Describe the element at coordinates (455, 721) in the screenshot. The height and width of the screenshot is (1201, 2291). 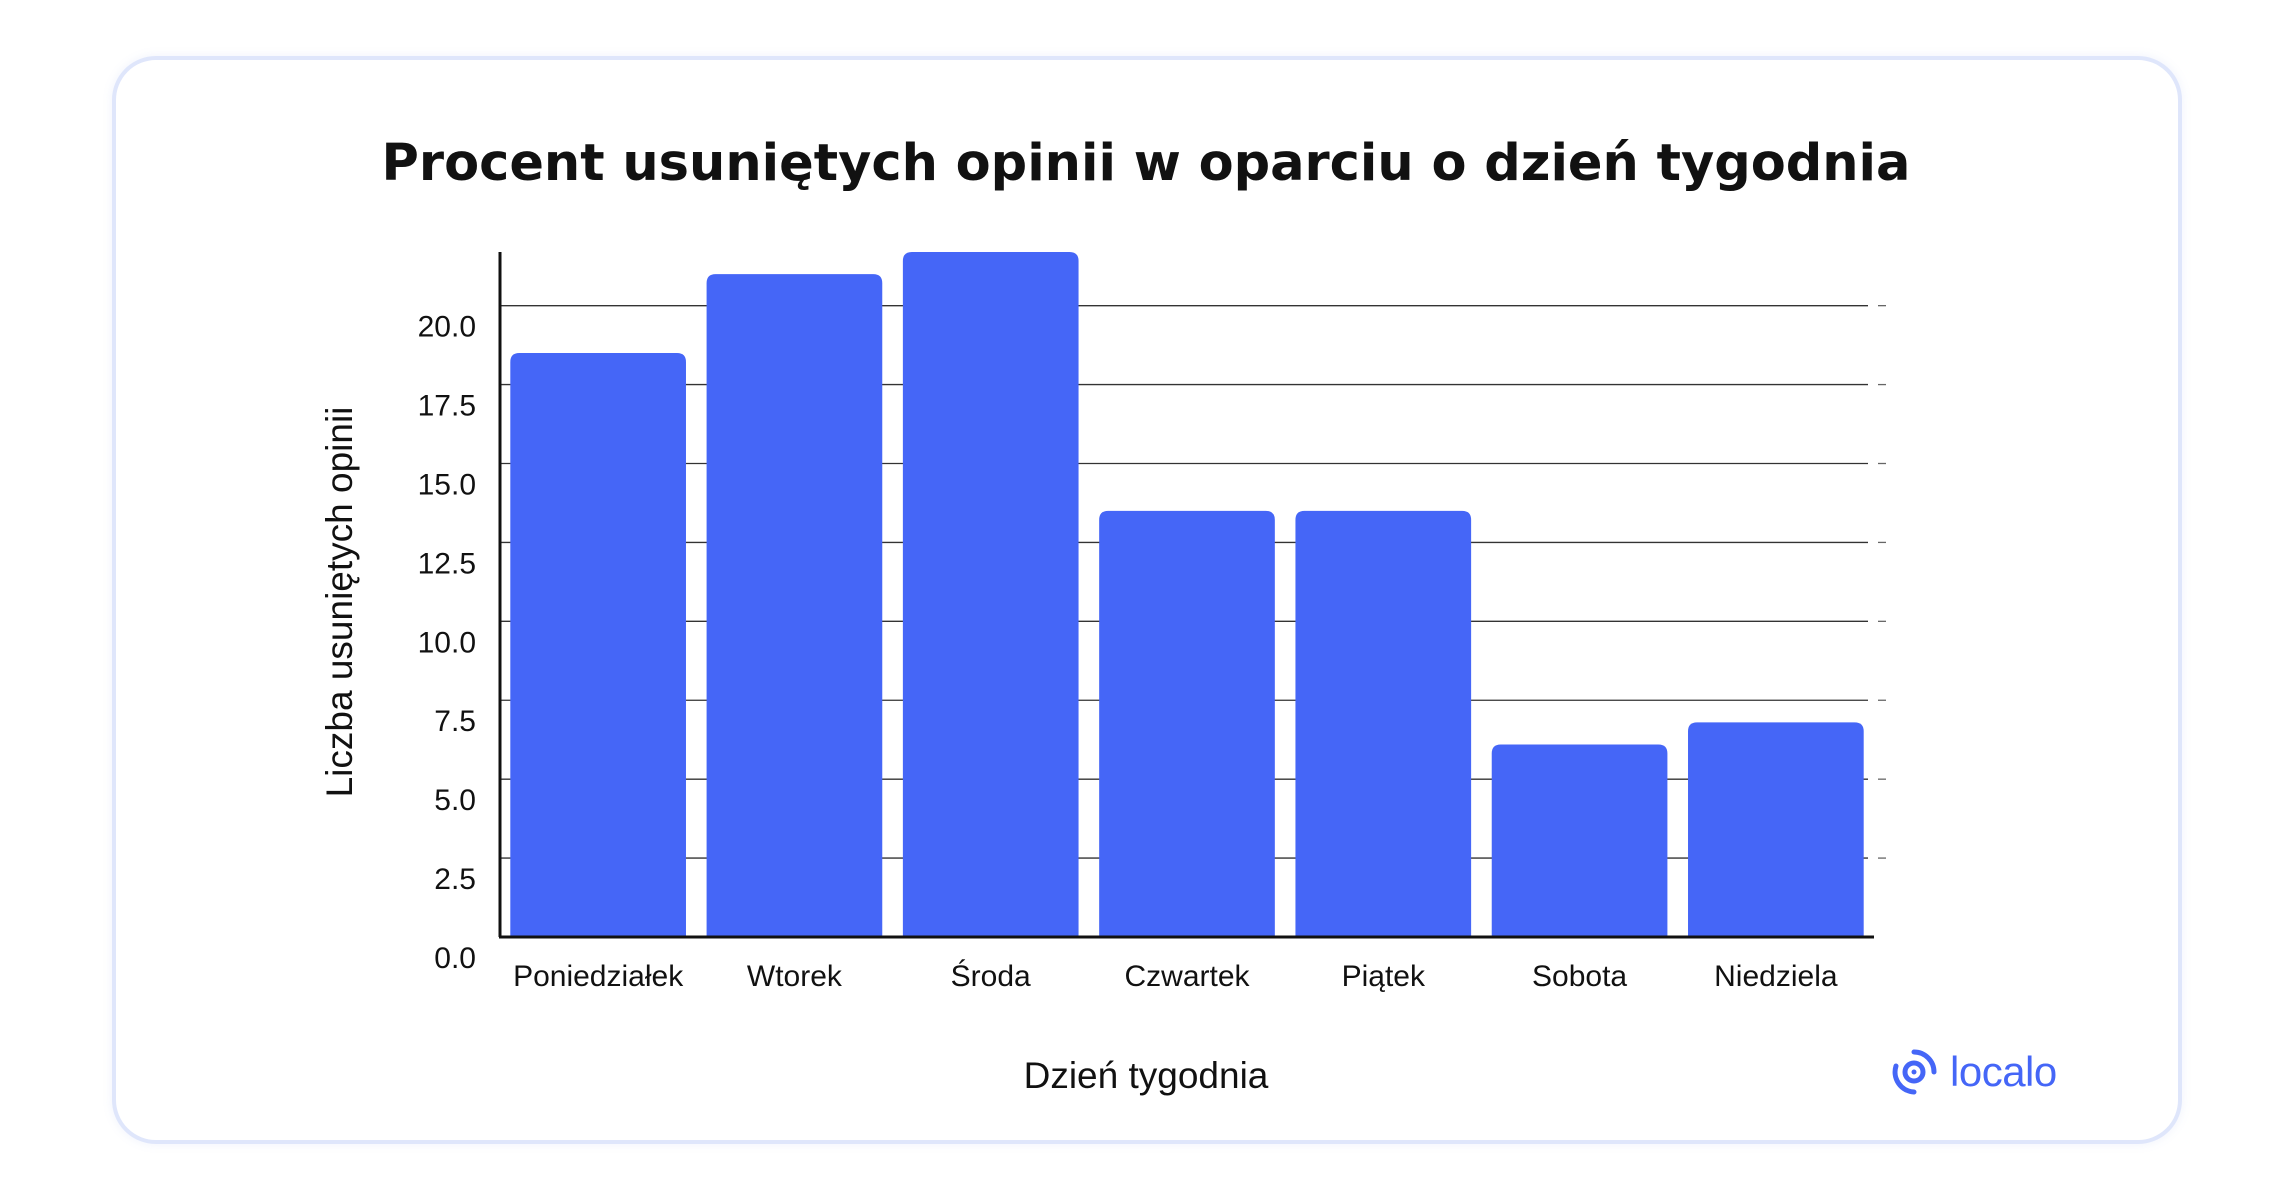
I see `y-tick-label: 7.5` at that location.